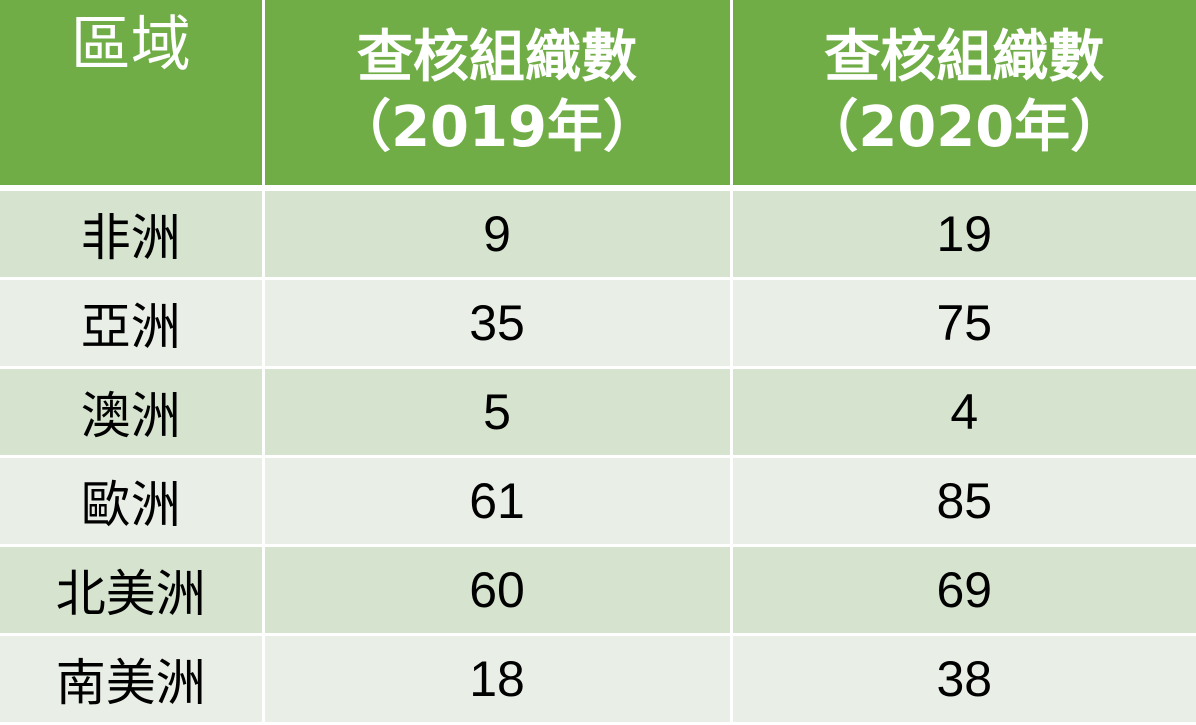 Image resolution: width=1196 pixels, height=725 pixels. I want to click on table-row: 亞洲 35 75, so click(598, 323).